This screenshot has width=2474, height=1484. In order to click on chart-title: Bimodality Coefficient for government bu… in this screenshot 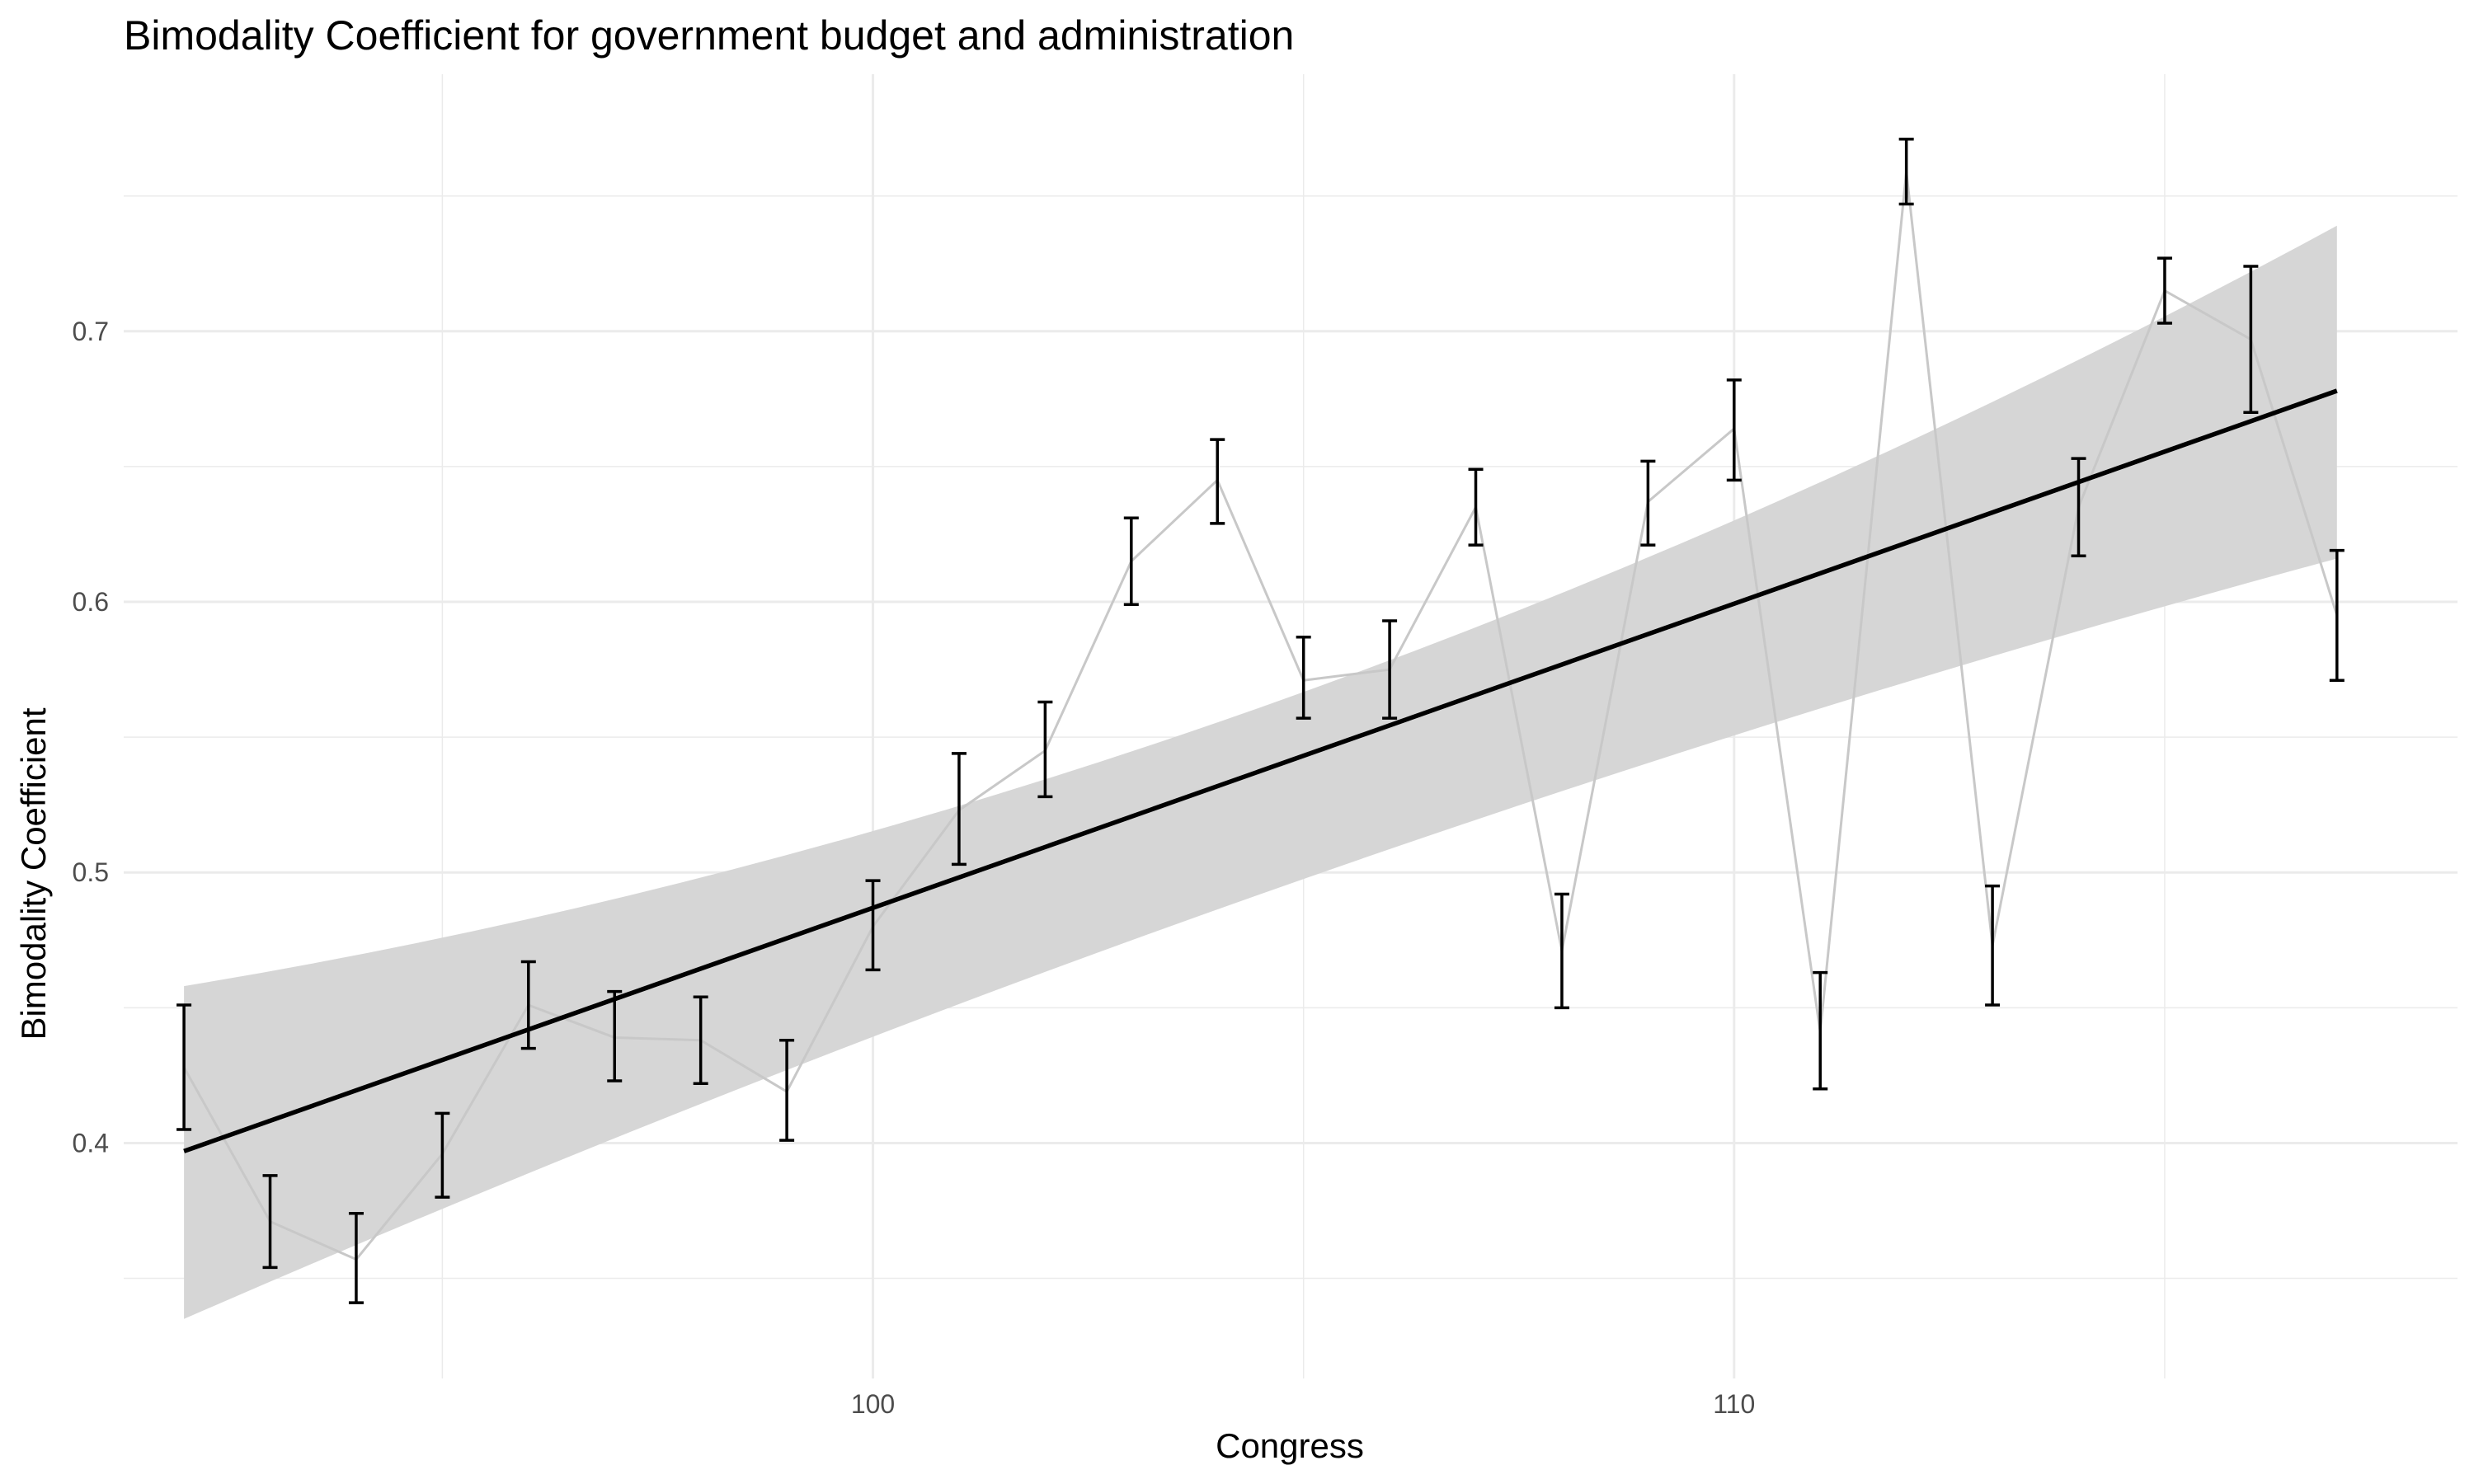, I will do `click(709, 35)`.